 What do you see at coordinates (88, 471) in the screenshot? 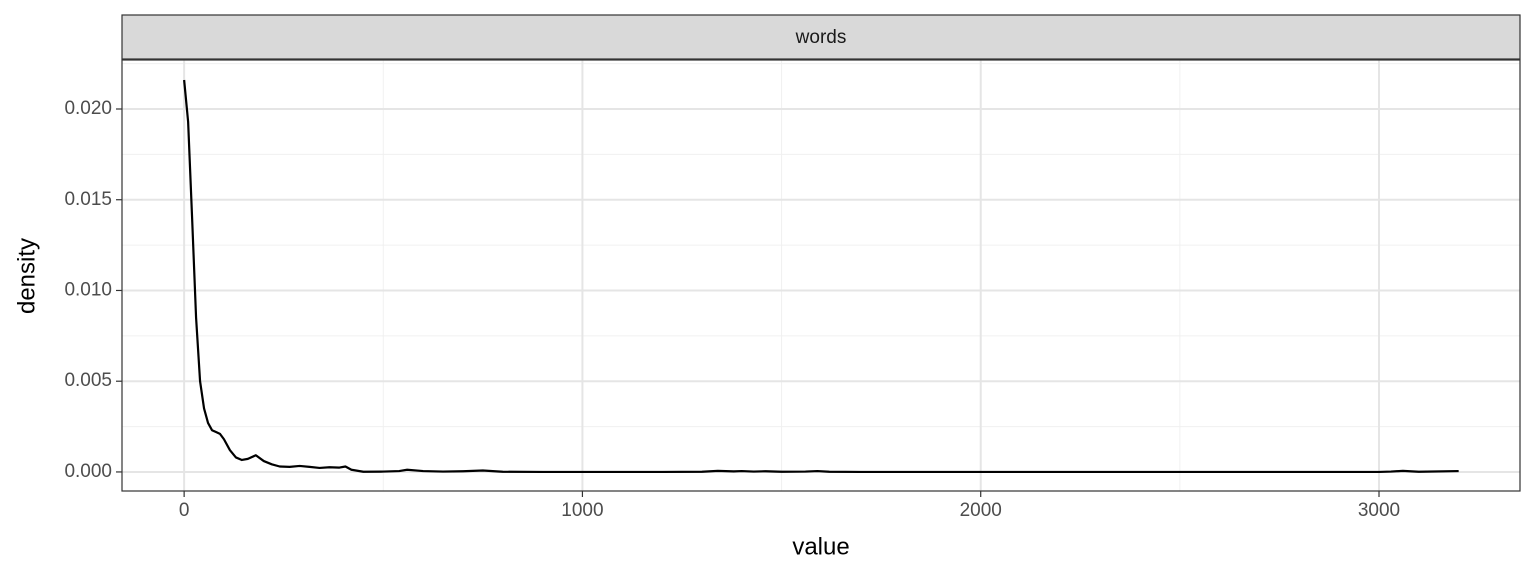
I see `y-tick-label: 0.000` at bounding box center [88, 471].